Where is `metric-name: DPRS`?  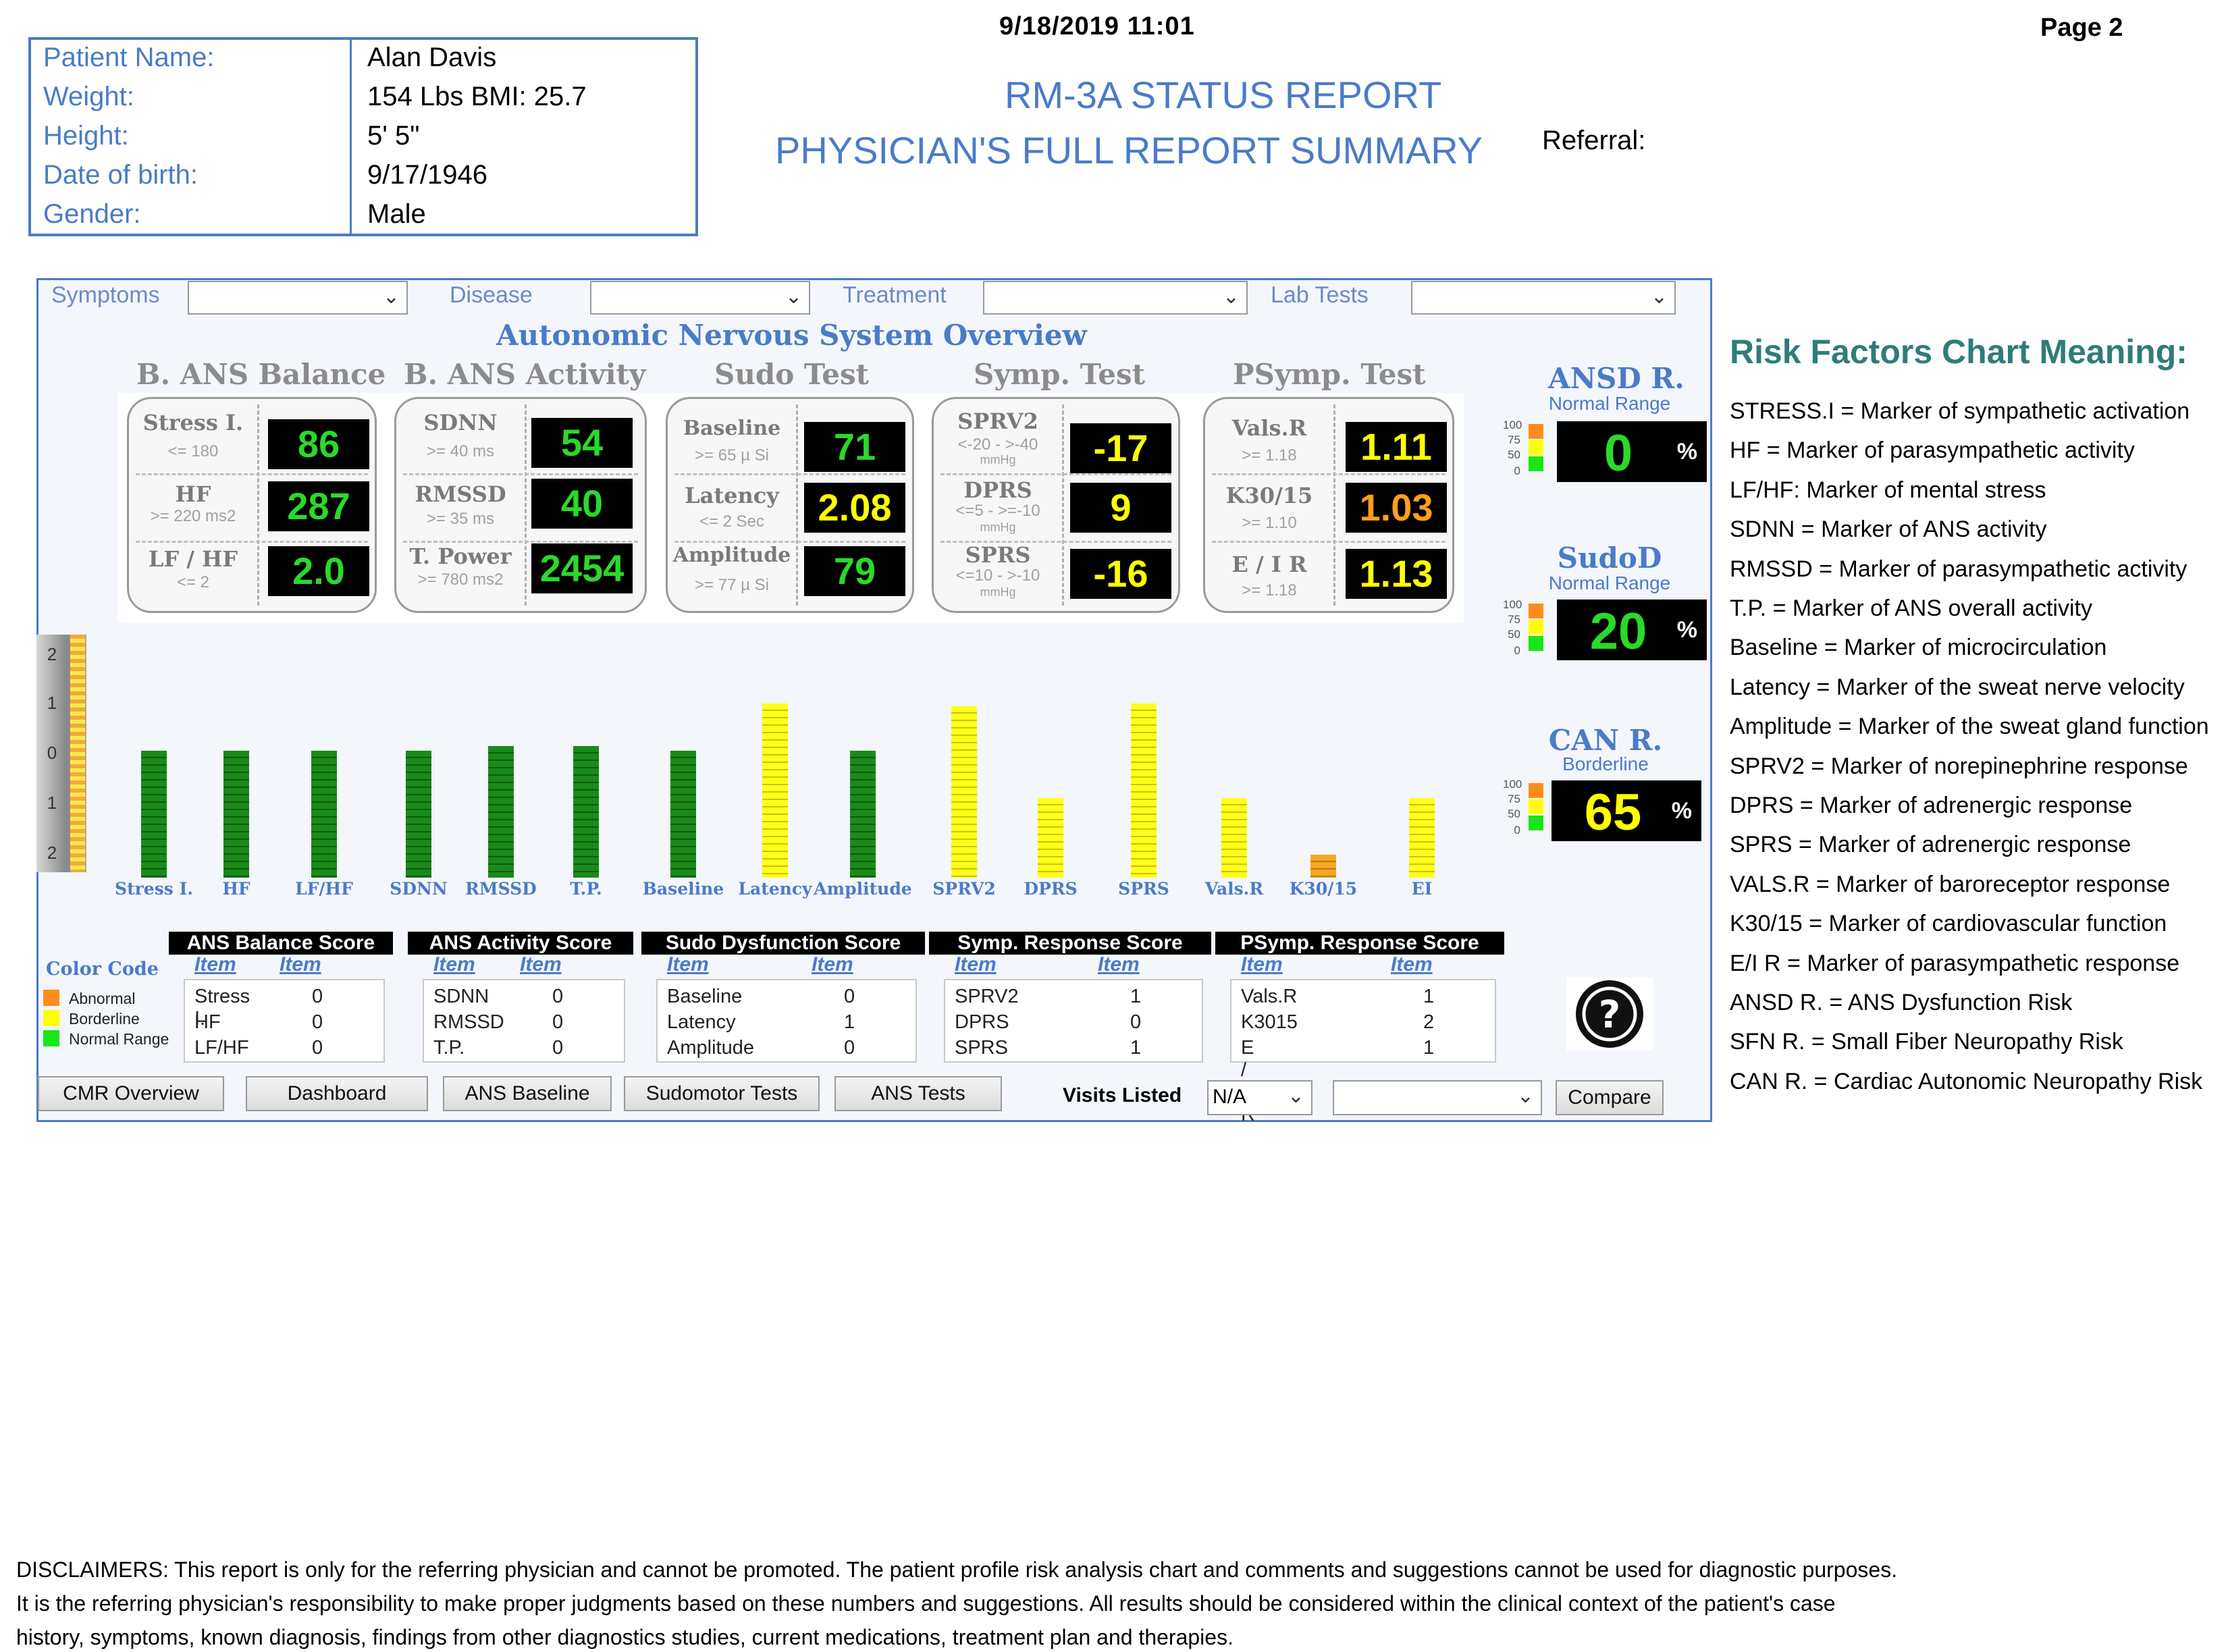
metric-name: DPRS is located at coordinates (997, 490).